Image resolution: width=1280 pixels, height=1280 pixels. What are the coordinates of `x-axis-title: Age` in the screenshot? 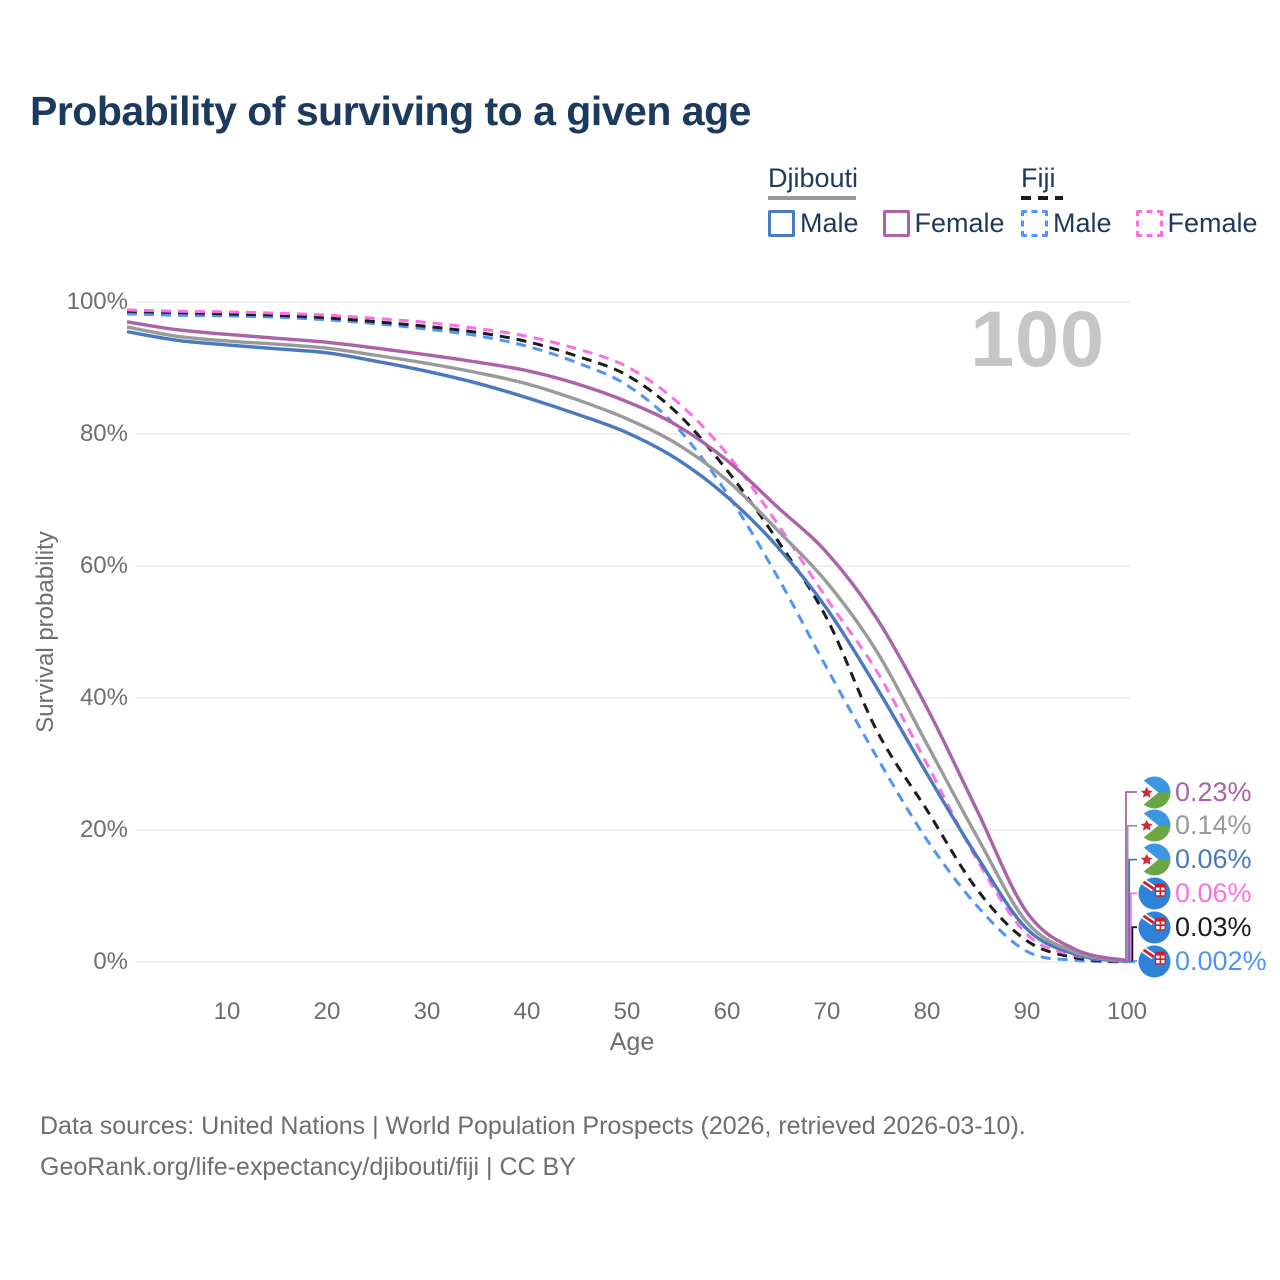 It's located at (632, 1042).